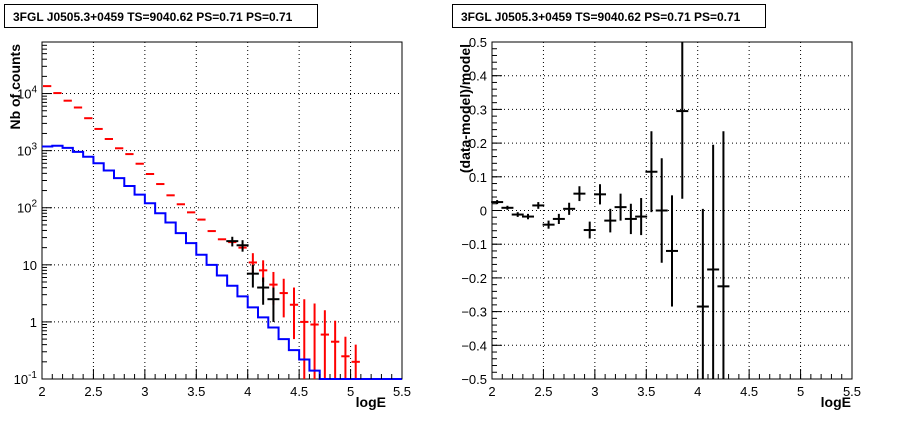 This screenshot has width=898, height=421. What do you see at coordinates (371, 402) in the screenshot?
I see `left-x-axis-title: logE` at bounding box center [371, 402].